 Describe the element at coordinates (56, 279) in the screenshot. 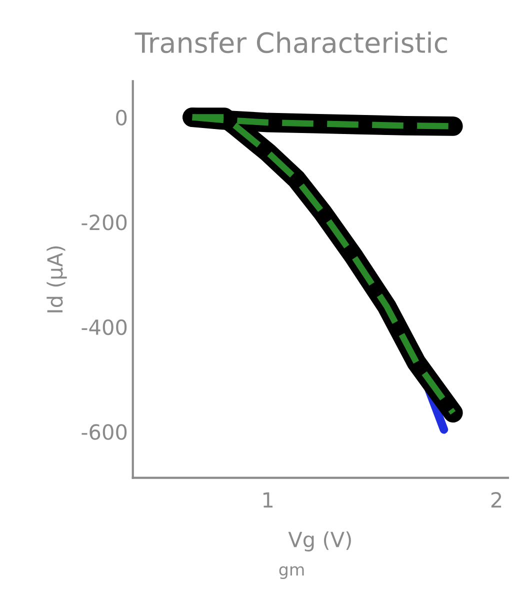

I see `y-axis-title: Id (μA)` at that location.